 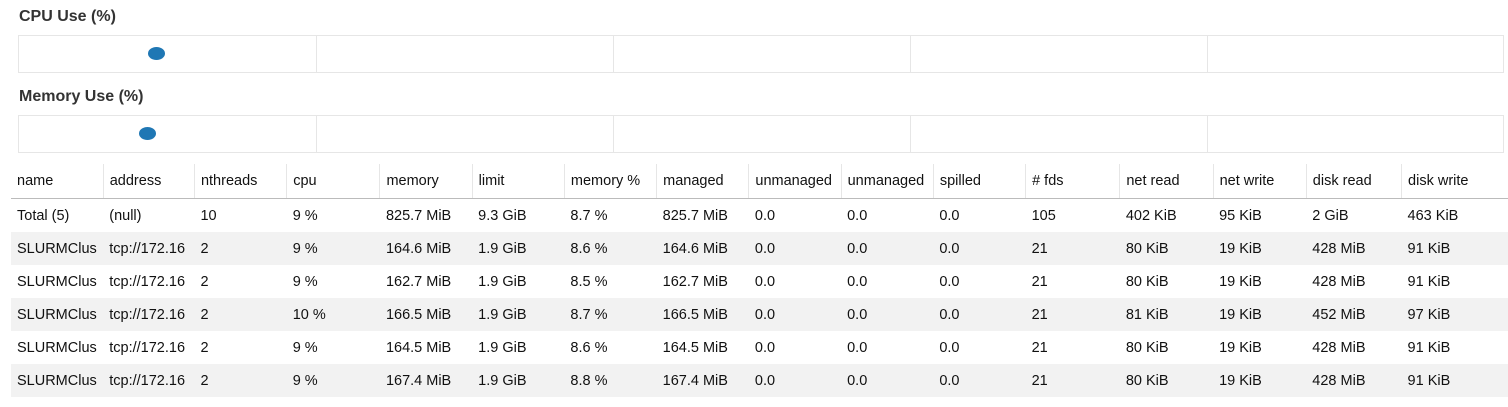 I want to click on table-cell: 105, so click(x=1043, y=215).